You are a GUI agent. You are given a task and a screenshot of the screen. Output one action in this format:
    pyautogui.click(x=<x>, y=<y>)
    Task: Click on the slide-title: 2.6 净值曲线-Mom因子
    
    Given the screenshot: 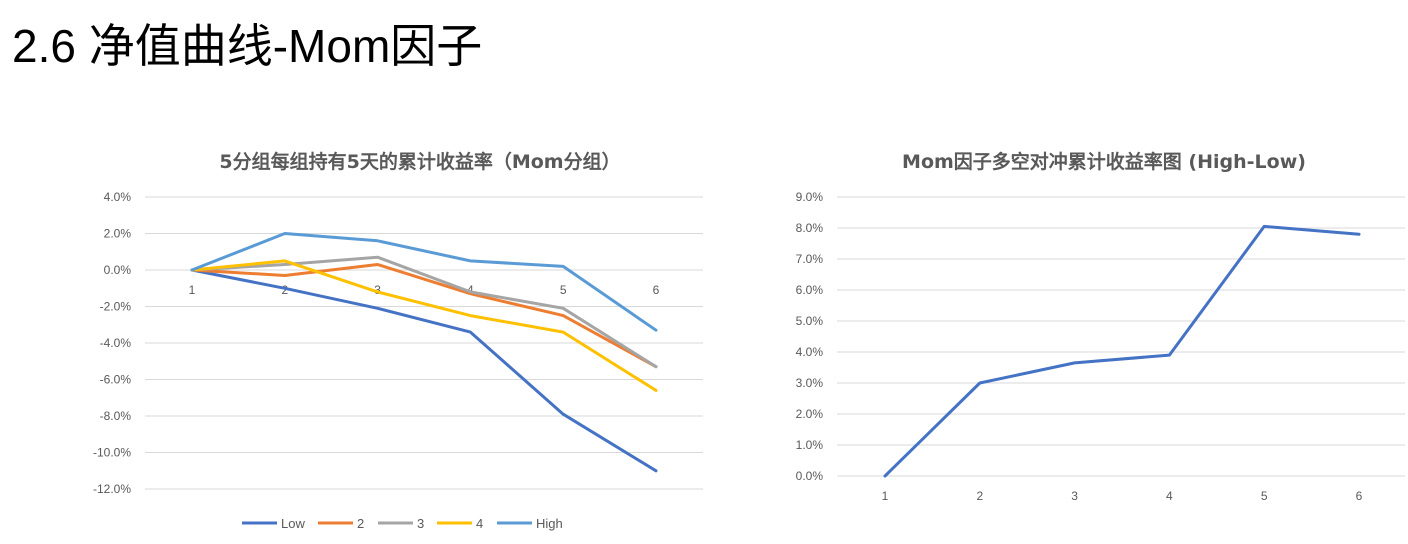 What is the action you would take?
    pyautogui.click(x=247, y=46)
    